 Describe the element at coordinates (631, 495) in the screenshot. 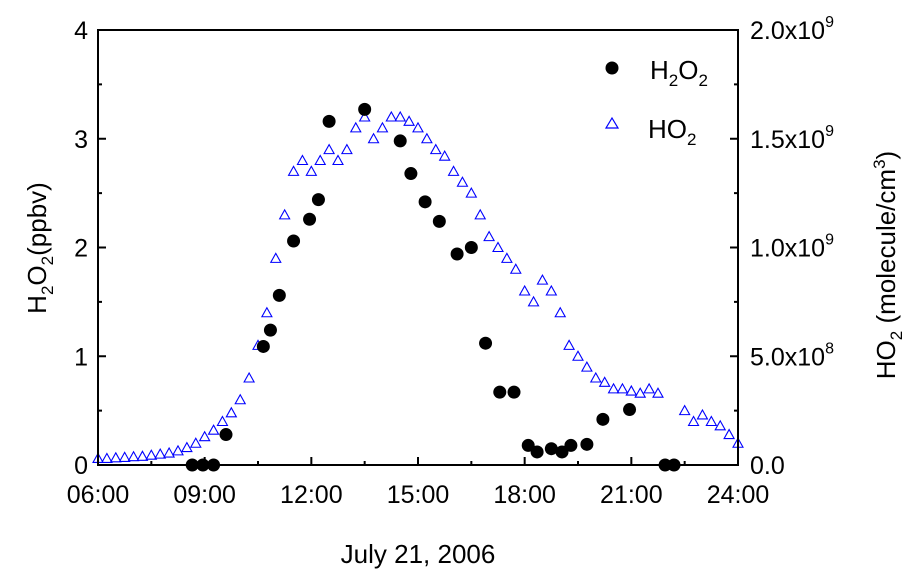

I see `x-tick-label: 21:00` at that location.